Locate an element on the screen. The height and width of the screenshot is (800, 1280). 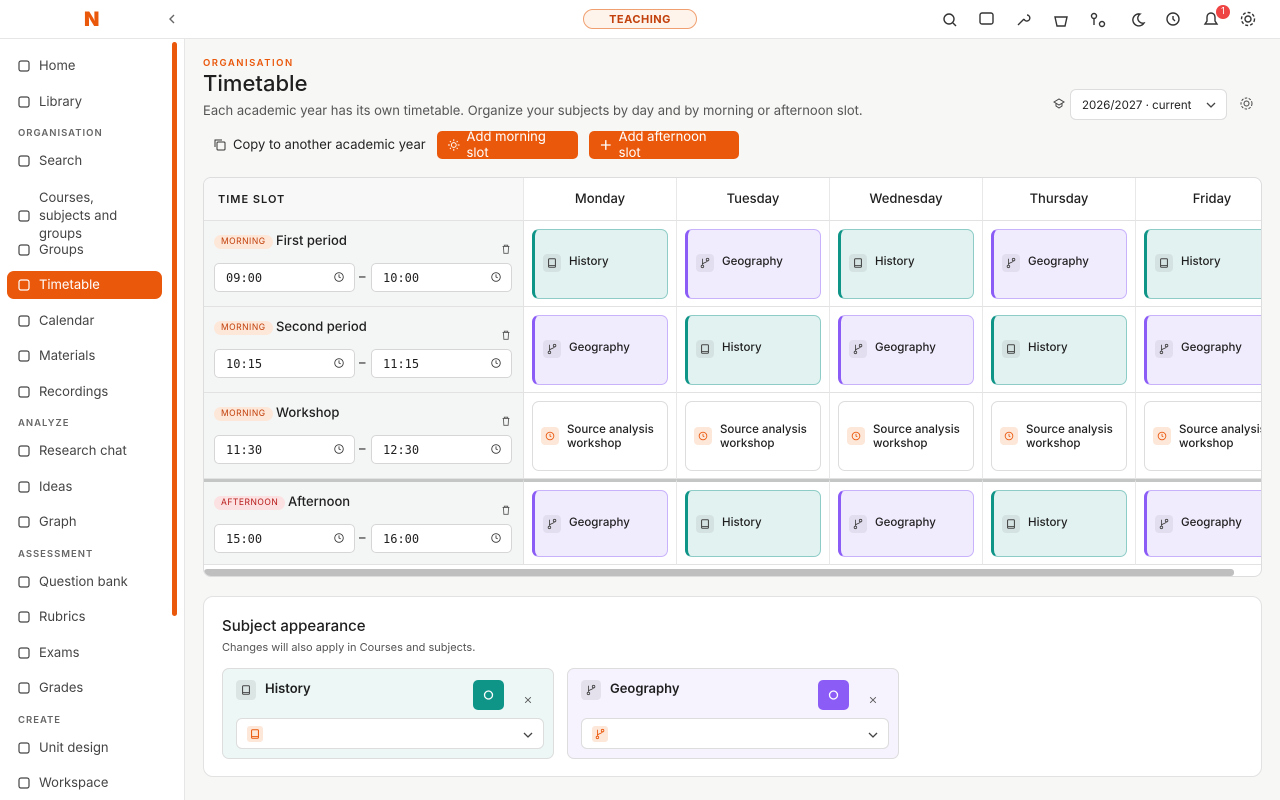
nav-label: Materials is located at coordinates (67, 356).